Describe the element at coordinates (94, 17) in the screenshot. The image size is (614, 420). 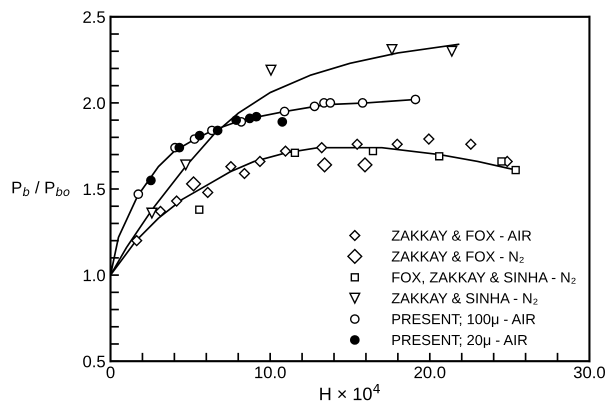
I see `y-tick-label: 2.5` at that location.